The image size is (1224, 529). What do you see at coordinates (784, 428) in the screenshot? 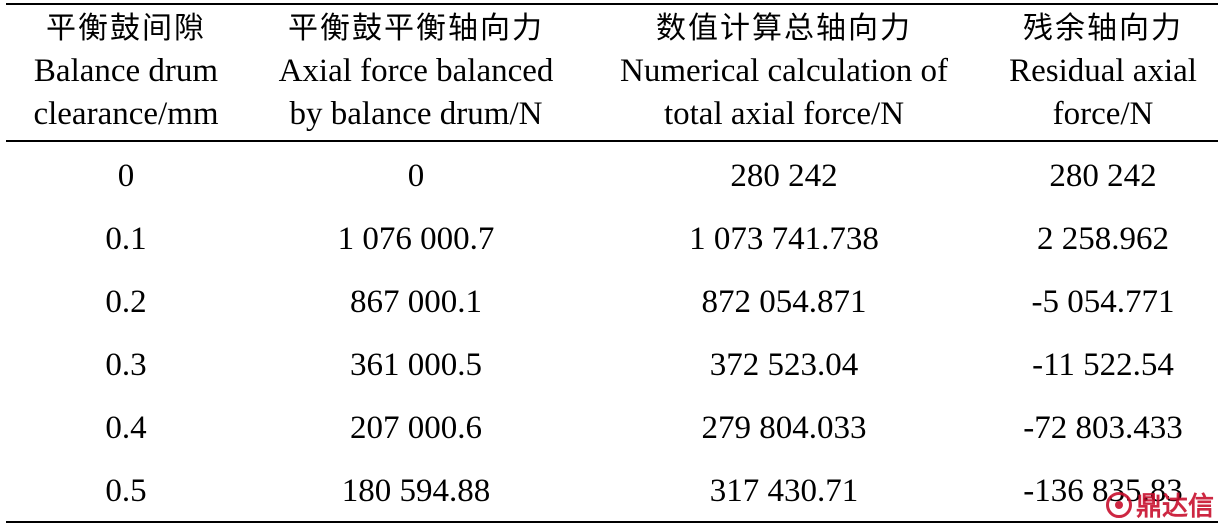
I see `table-cell: 279 804.033` at bounding box center [784, 428].